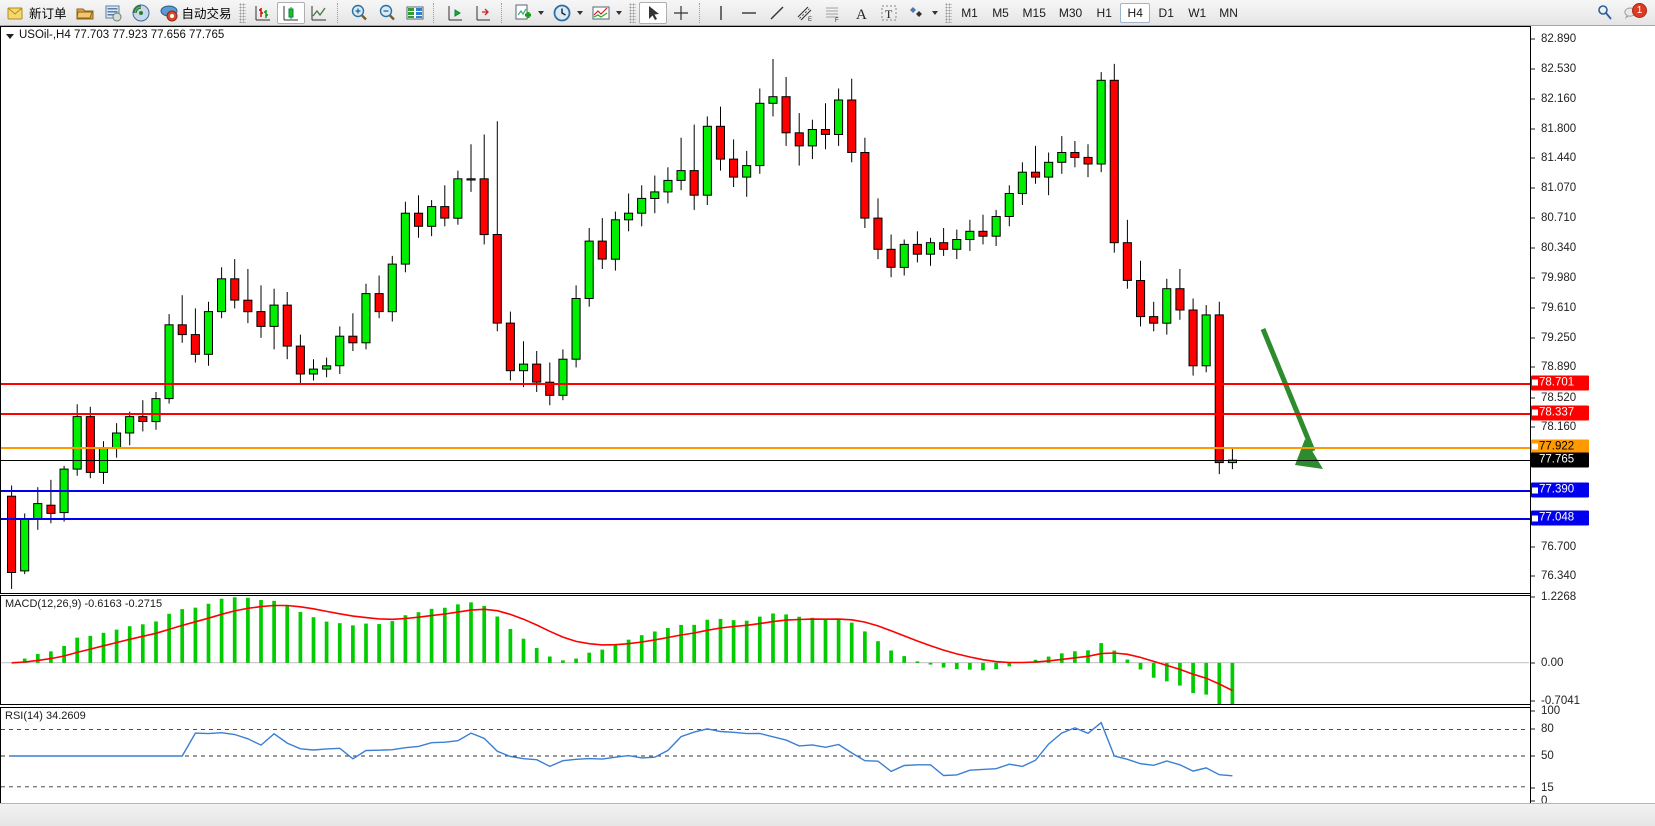  I want to click on terminal-button, so click(113, 13).